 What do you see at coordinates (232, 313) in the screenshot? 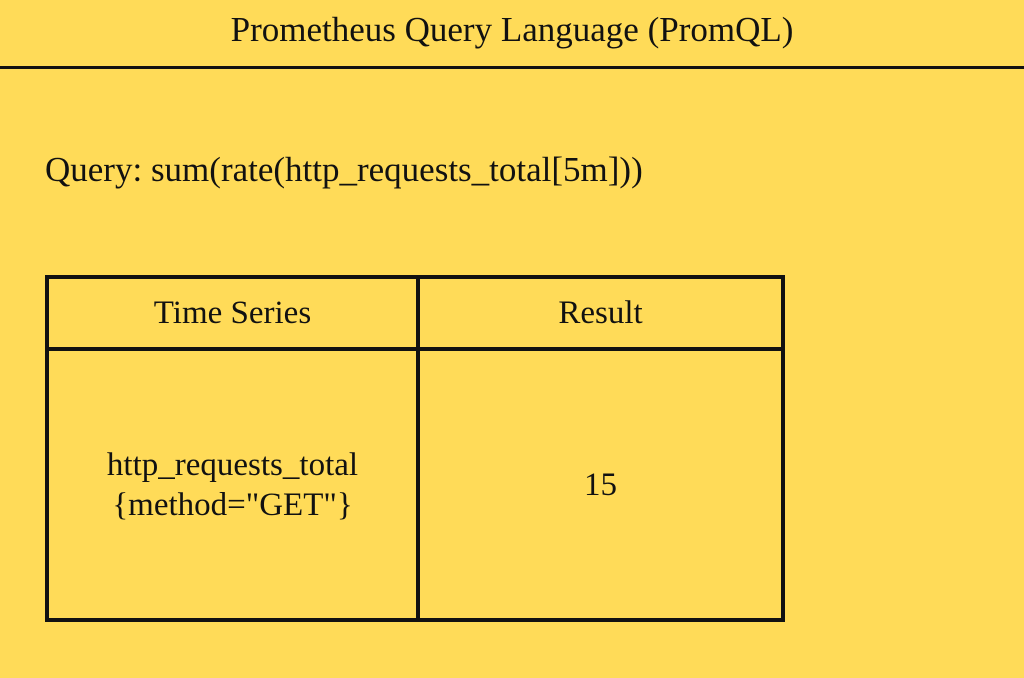
I see `header-time-series: Time Series` at bounding box center [232, 313].